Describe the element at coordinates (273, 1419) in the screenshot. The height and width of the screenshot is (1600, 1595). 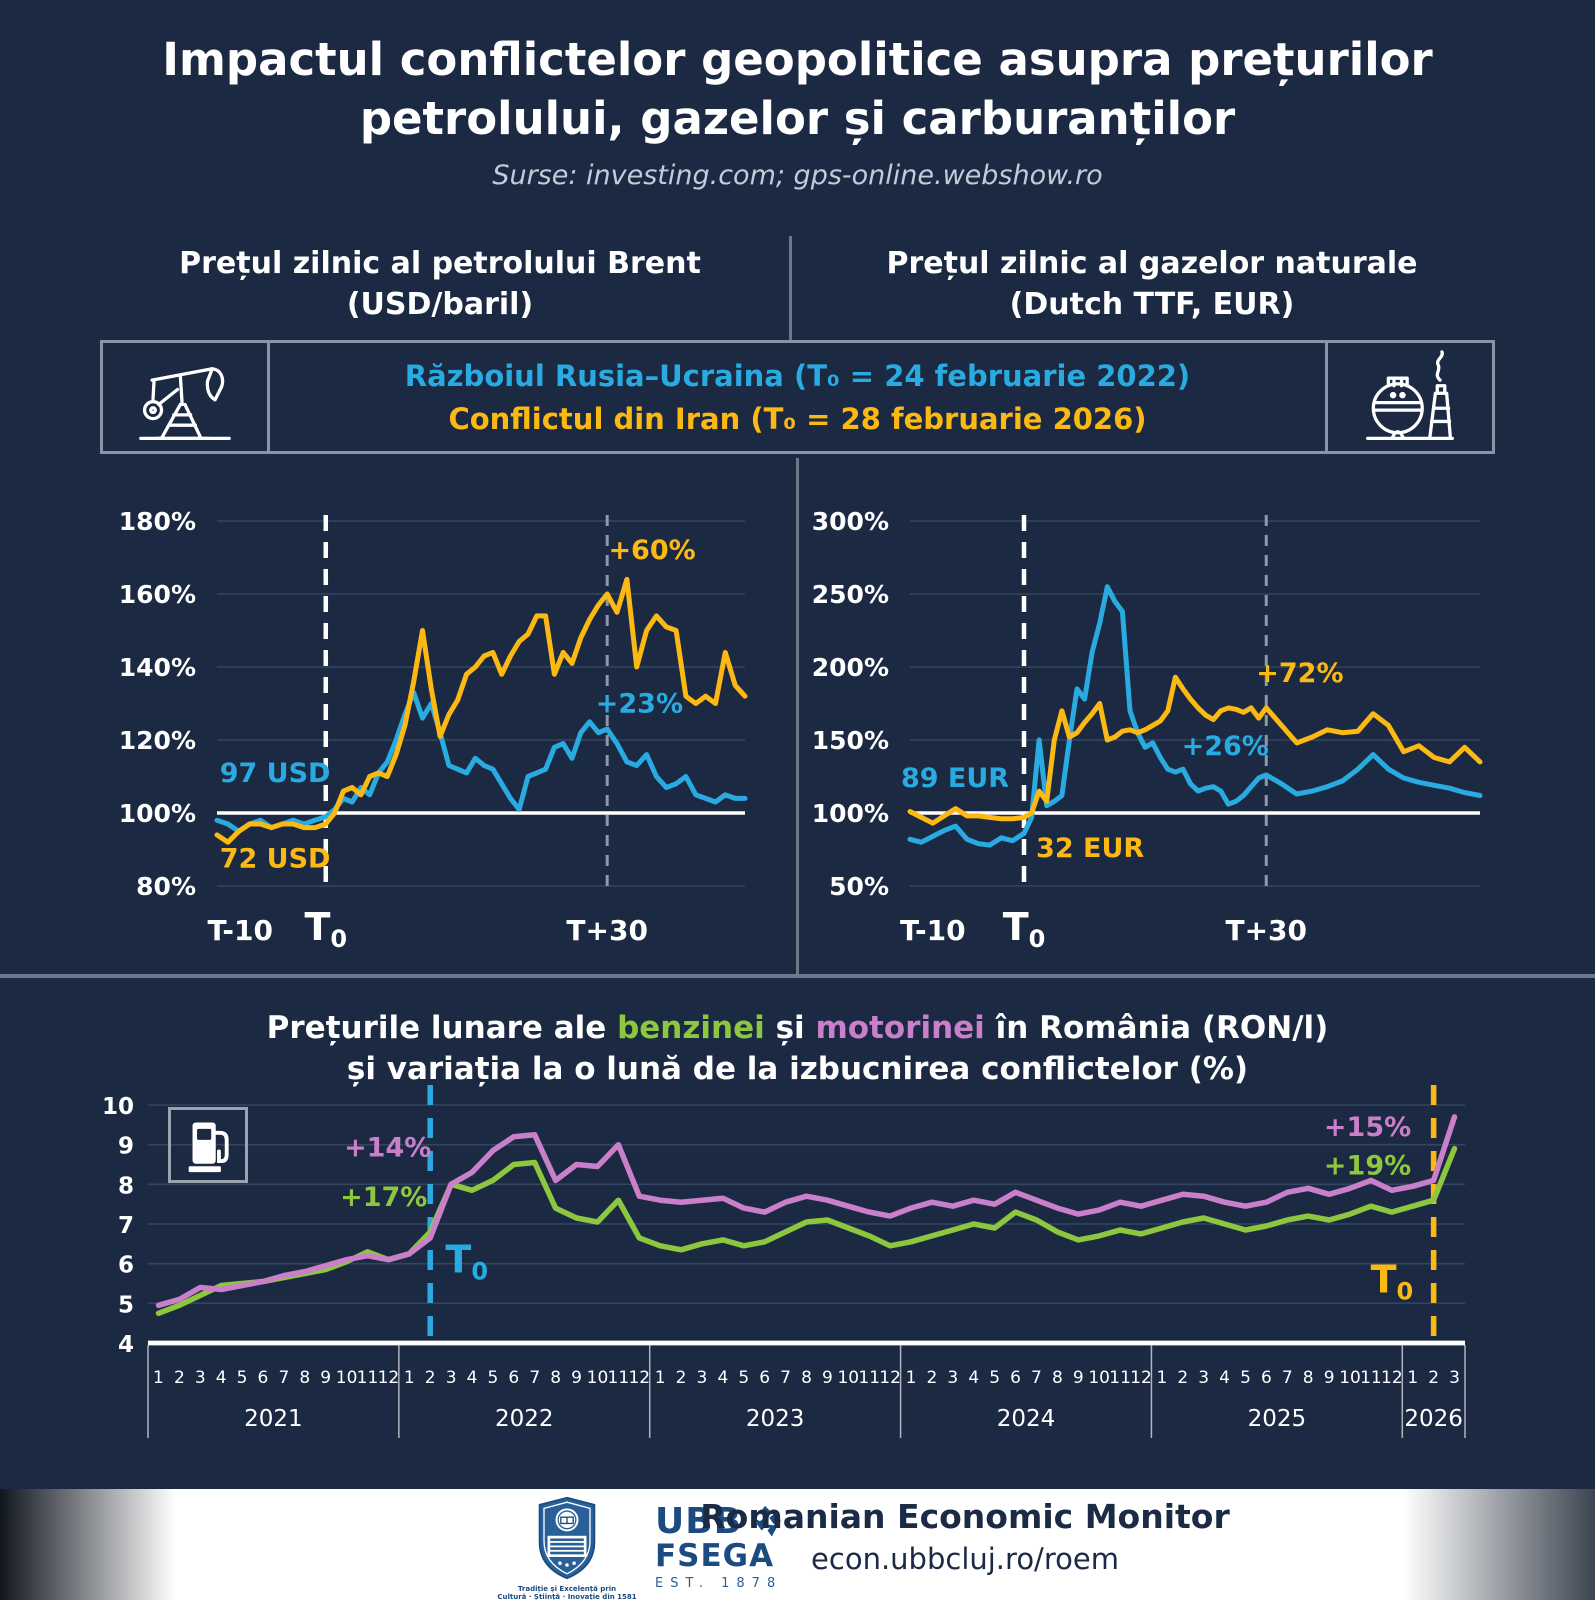
I see `fuel-year-label-2021: 2021` at that location.